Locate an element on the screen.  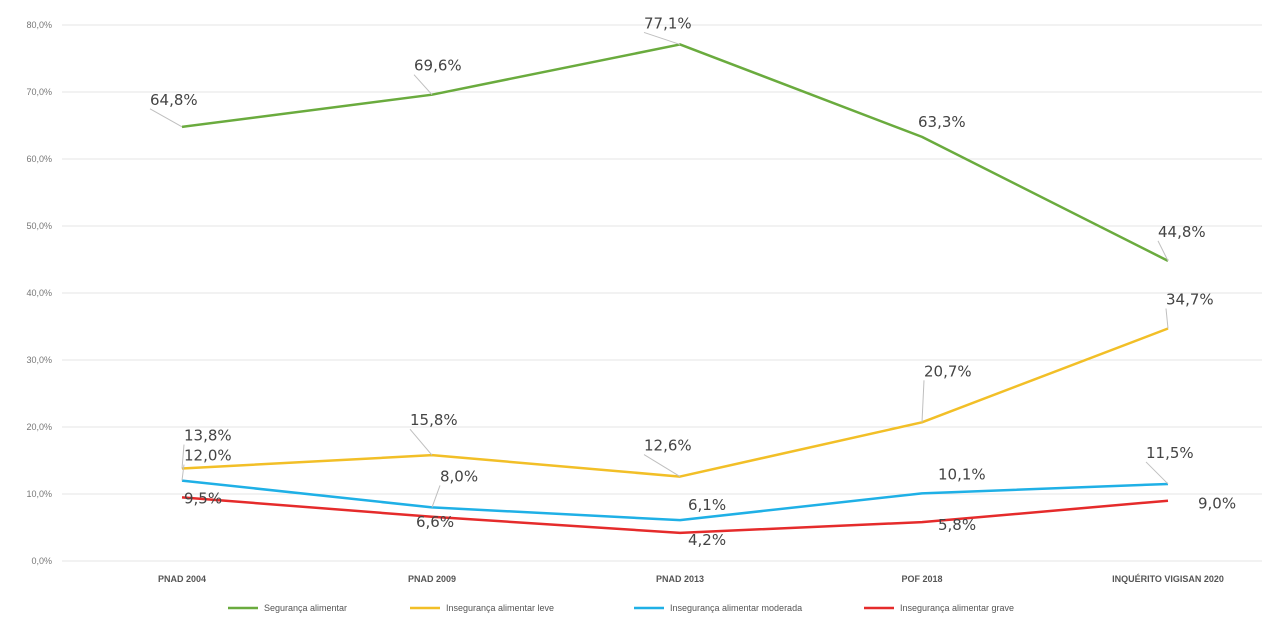
x-tick-label: POF 2018 is located at coordinates (921, 579).